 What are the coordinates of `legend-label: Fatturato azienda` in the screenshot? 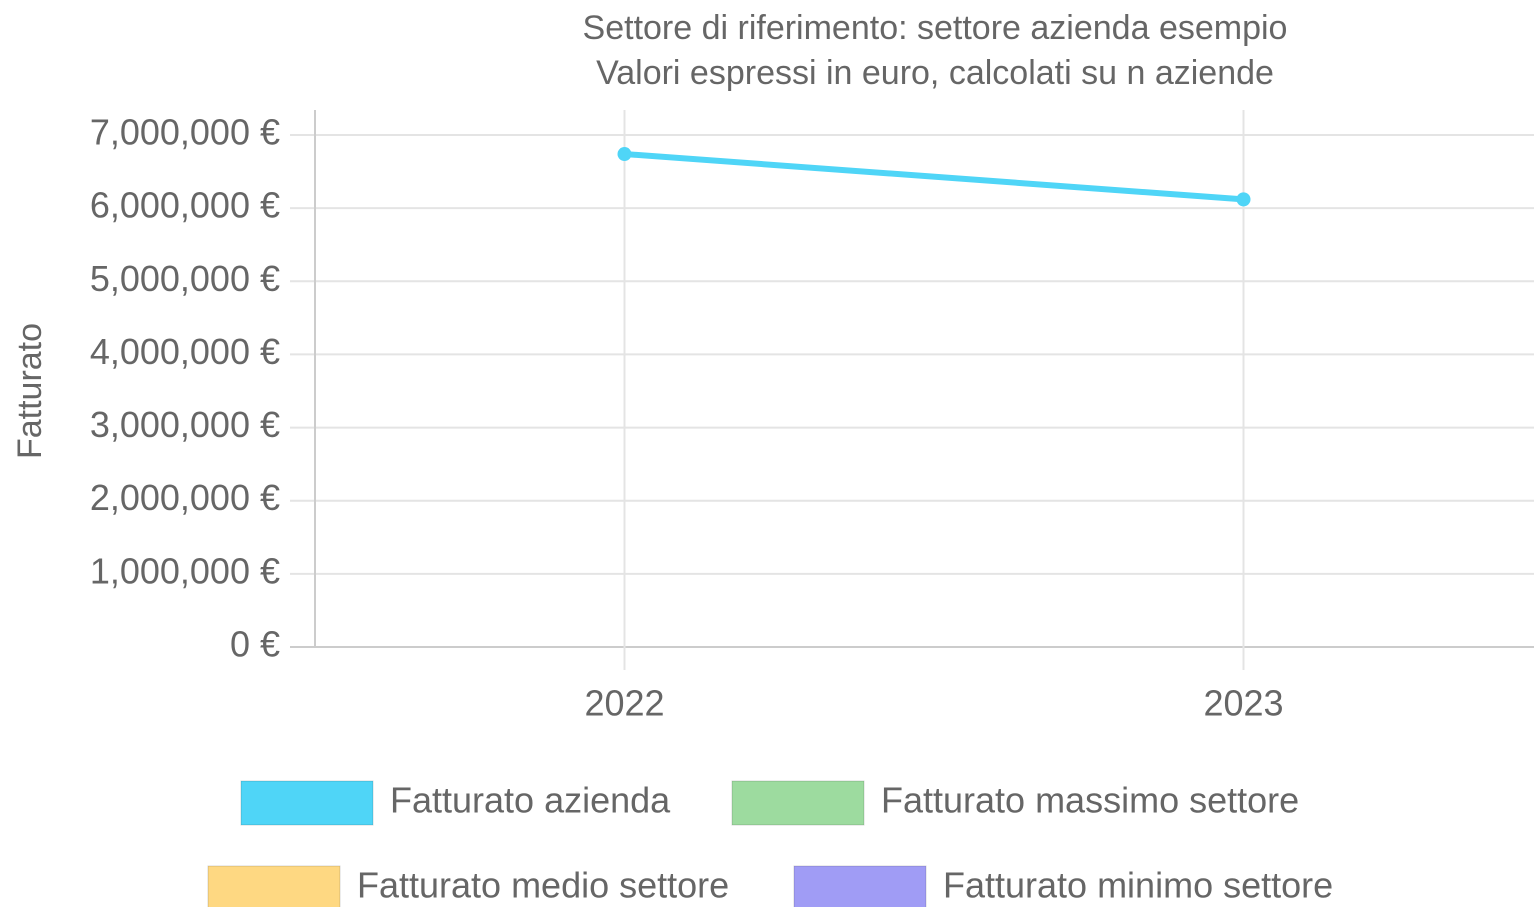 It's located at (530, 800).